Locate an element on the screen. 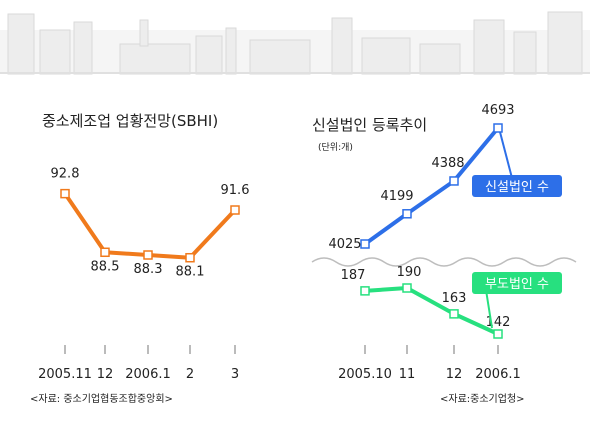  sbhi-data-label: 92.8 is located at coordinates (65, 174).